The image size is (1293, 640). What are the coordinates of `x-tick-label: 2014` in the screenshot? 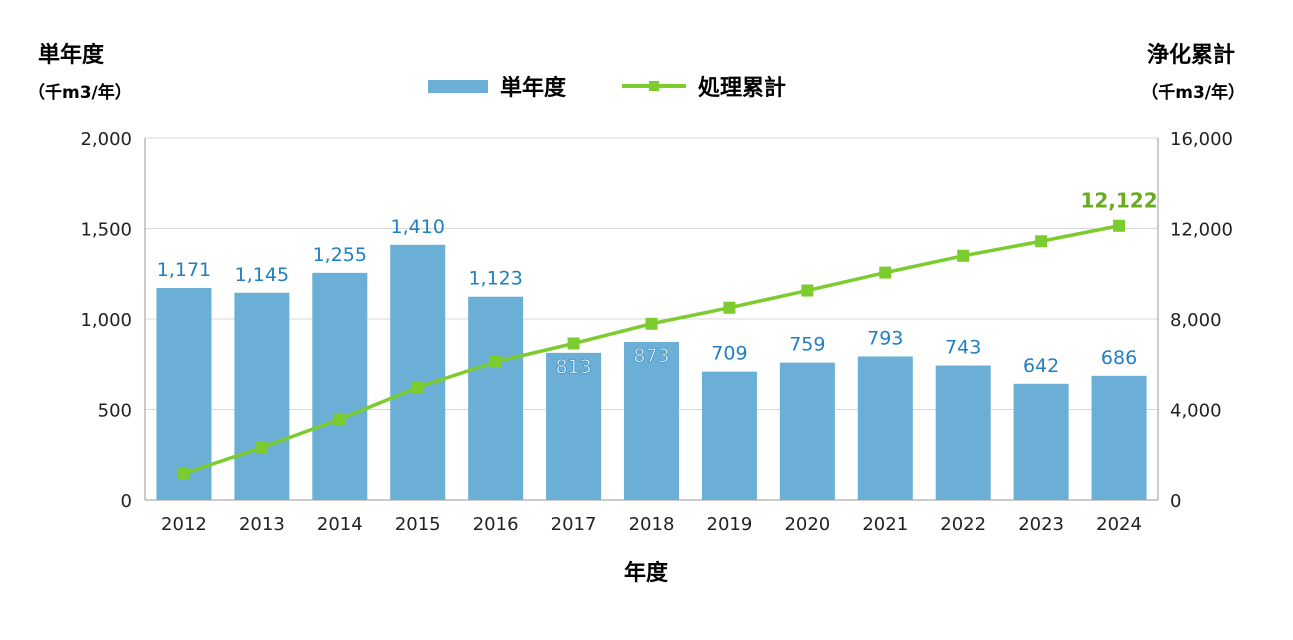 It's located at (340, 524).